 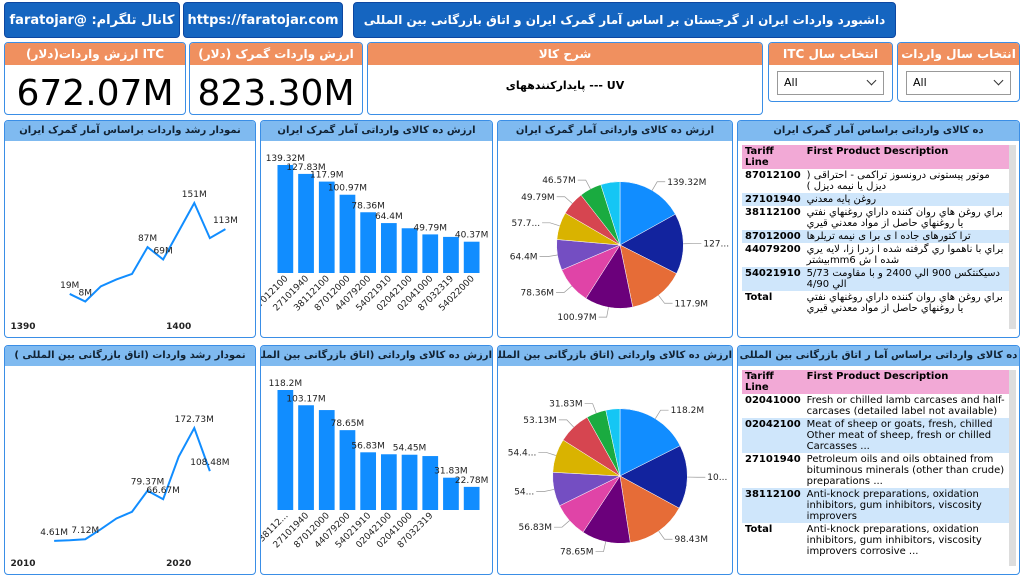 I want to click on cell: 38112100, so click(x=773, y=505).